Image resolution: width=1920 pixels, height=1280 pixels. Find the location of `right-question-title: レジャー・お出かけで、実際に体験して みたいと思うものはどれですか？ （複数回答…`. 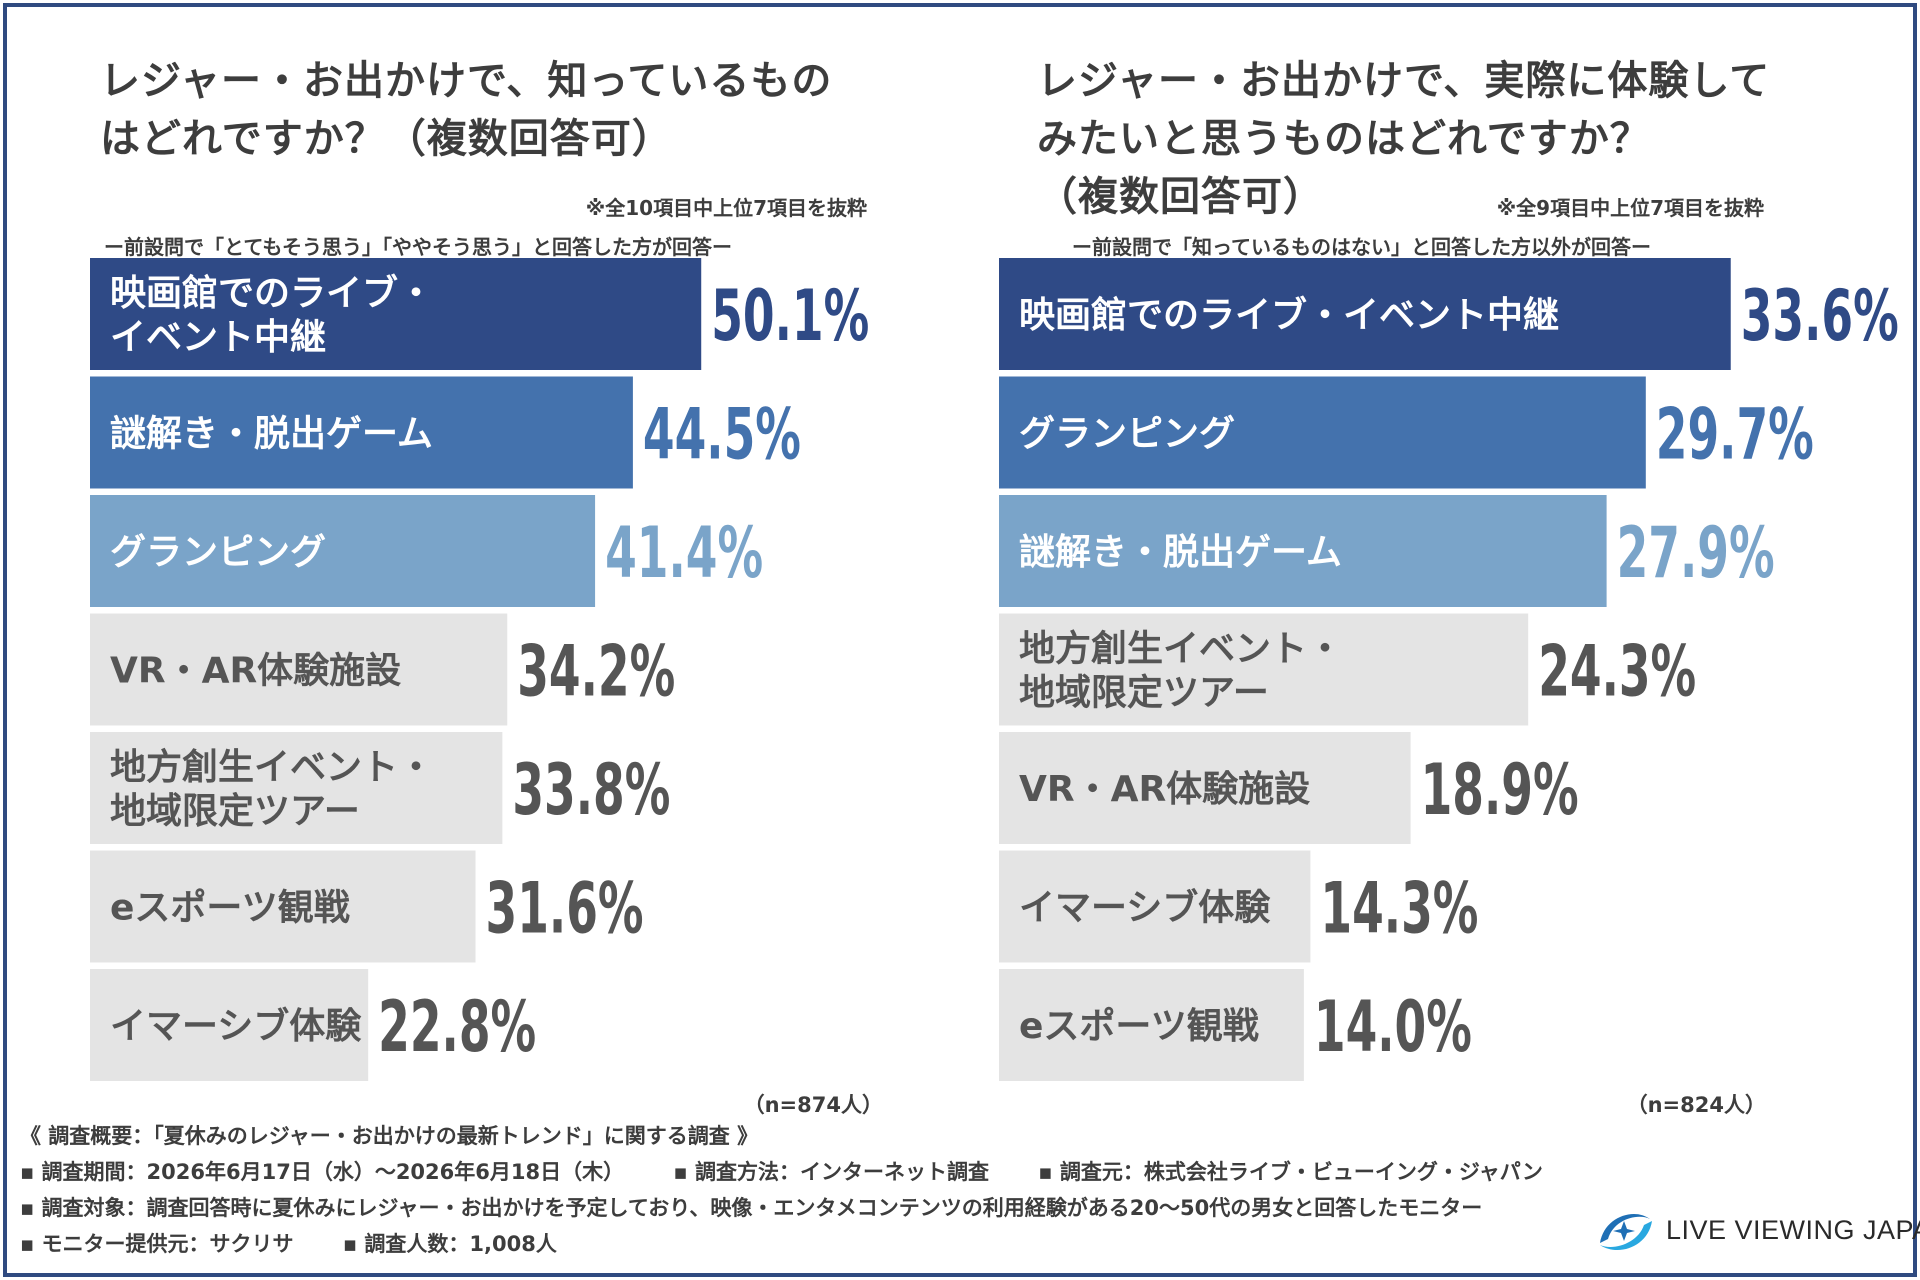

right-question-title: レジャー・お出かけで、実際に体験して みたいと思うものはどれですか？ （複数回答… is located at coordinates (1403, 139).